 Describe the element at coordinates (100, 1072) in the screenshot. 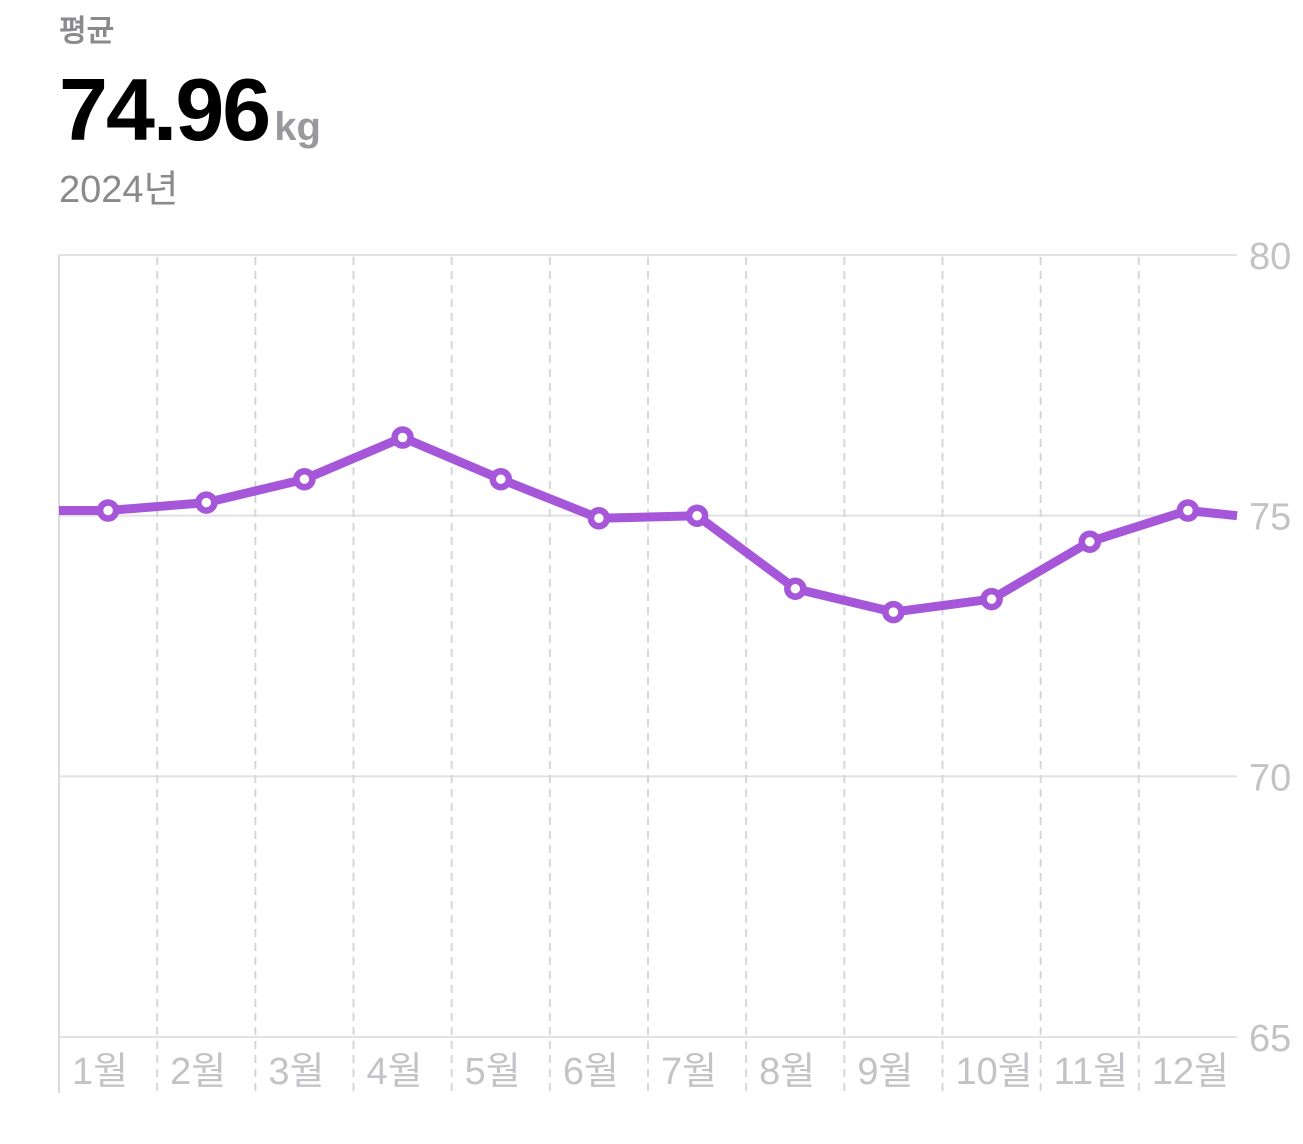

I see `x-axis-label: 1월` at that location.